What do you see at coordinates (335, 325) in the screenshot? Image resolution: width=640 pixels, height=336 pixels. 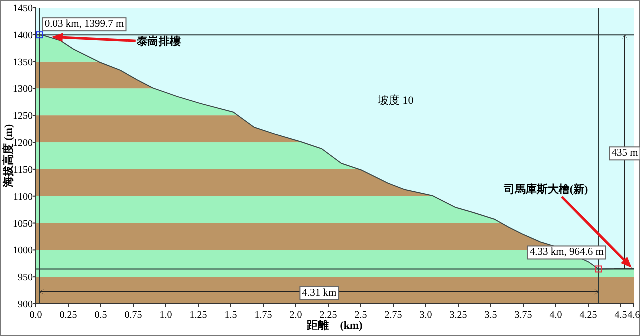 I see `x-axis-title: 距離 (km)` at bounding box center [335, 325].